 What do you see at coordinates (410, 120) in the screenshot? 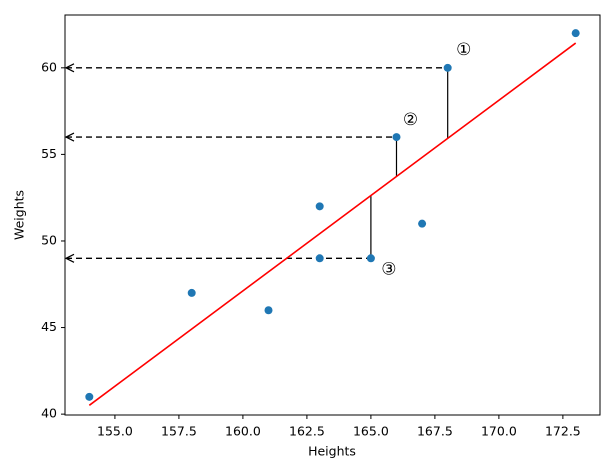
I see `annotation: ②` at bounding box center [410, 120].